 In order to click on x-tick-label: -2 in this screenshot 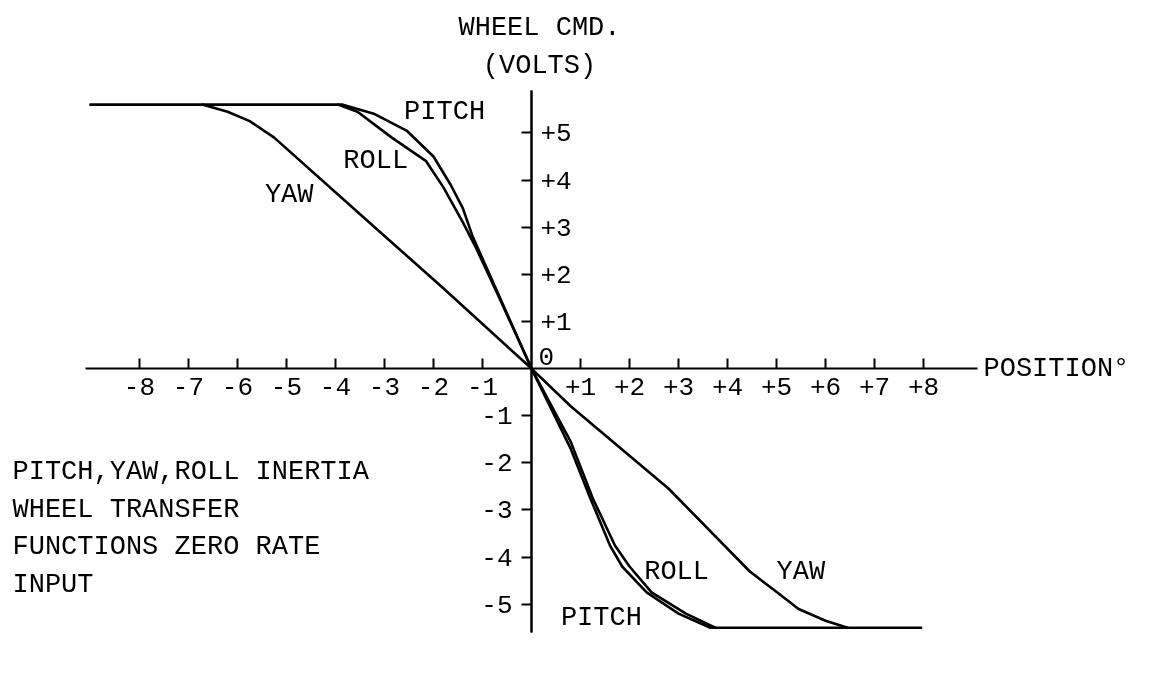, I will do `click(433, 387)`.